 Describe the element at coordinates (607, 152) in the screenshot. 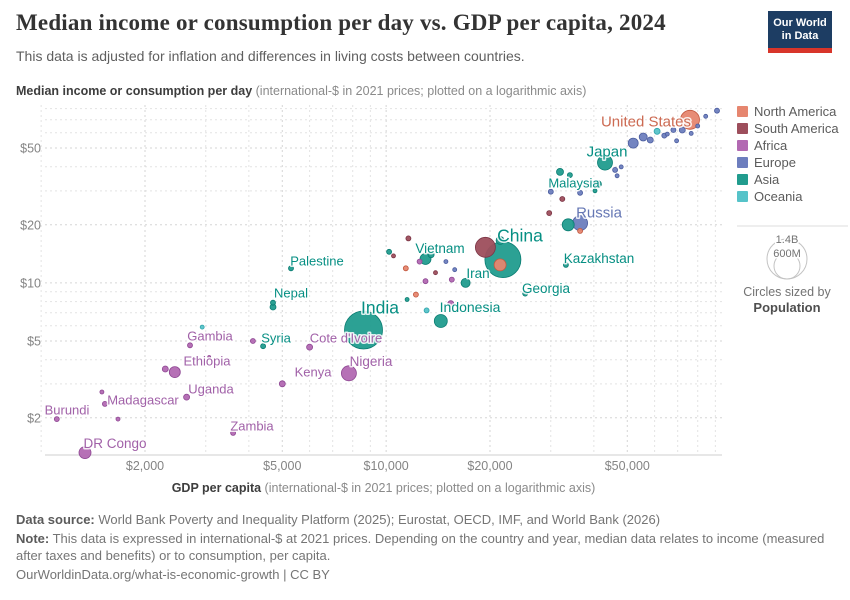

I see `country-label-japan: Japan` at that location.